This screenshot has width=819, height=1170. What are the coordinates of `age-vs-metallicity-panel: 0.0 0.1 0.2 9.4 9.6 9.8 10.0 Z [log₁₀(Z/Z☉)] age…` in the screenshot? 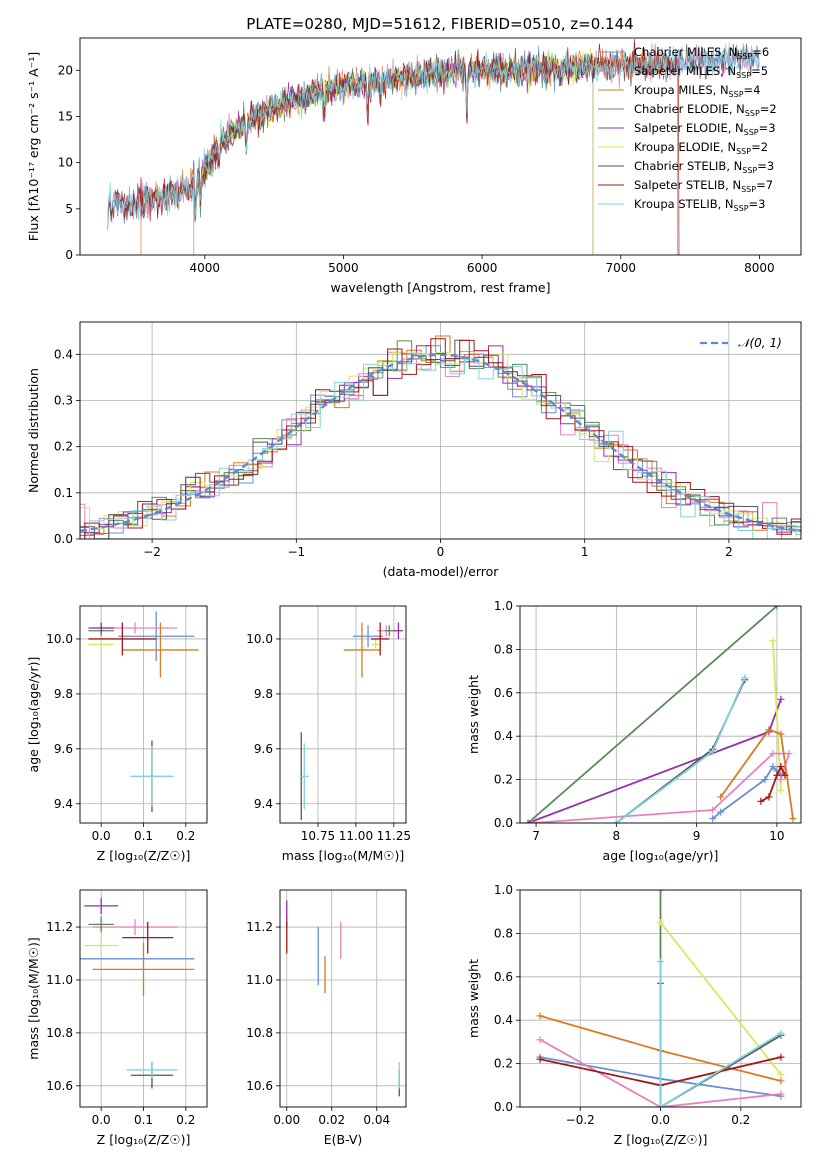 It's located at (117, 734).